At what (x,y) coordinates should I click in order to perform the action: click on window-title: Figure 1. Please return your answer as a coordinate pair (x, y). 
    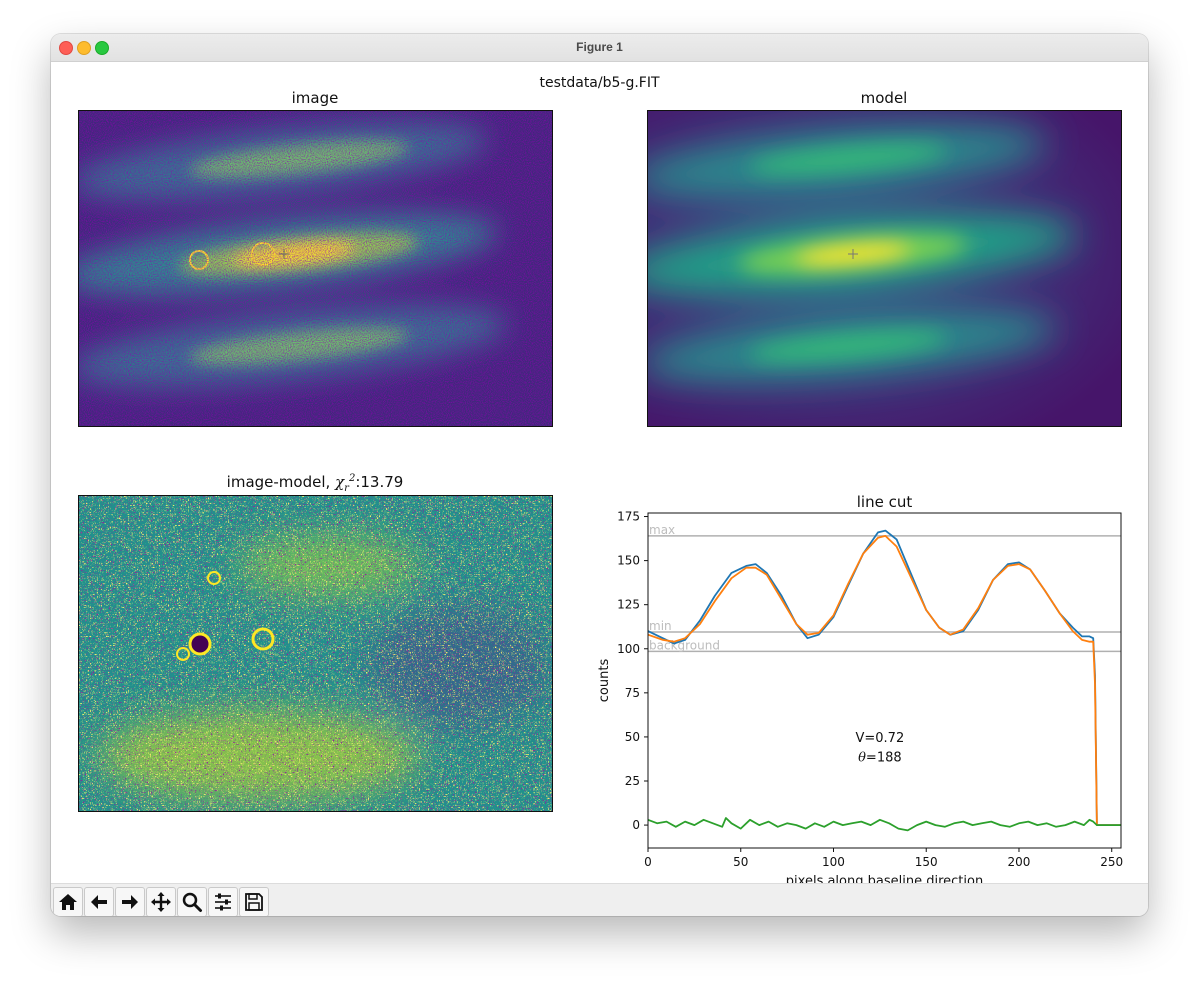
    Looking at the image, I should click on (599, 47).